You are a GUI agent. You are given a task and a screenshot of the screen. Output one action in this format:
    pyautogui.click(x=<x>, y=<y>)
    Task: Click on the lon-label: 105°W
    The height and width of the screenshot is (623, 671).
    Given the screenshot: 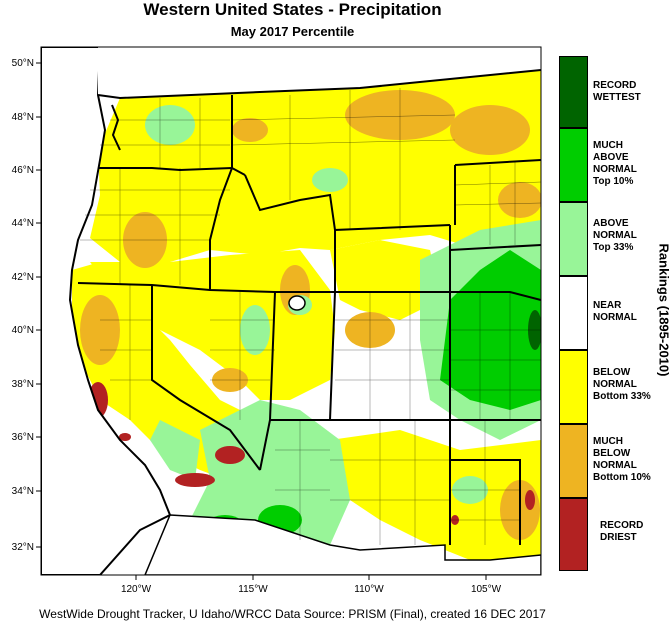 What is the action you would take?
    pyautogui.click(x=486, y=589)
    